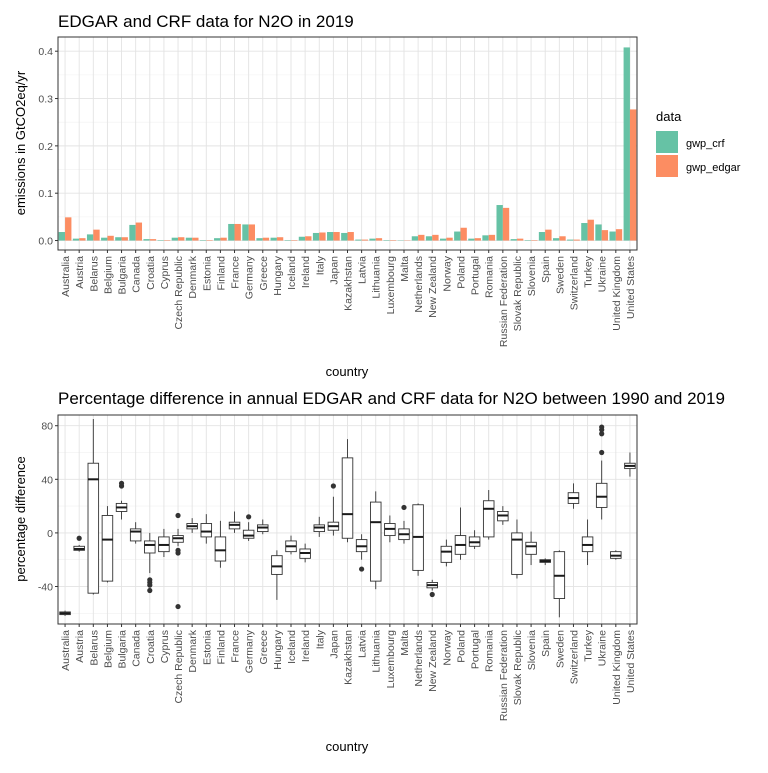  Describe the element at coordinates (461, 272) in the screenshot. I see `bar-x-tick-label-poland: Poland` at that location.